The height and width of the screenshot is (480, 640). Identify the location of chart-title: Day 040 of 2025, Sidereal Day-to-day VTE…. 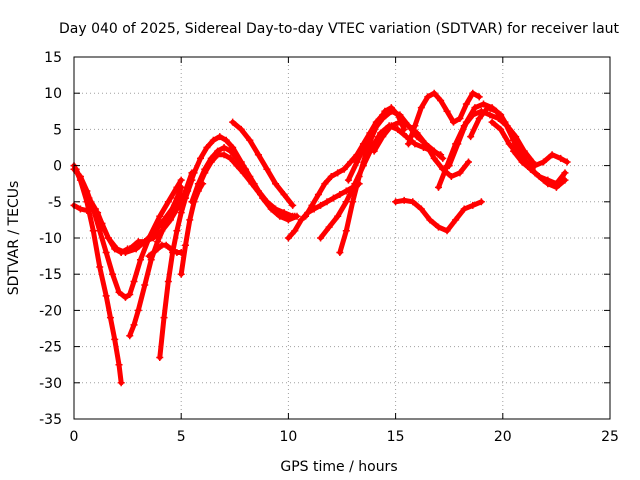
(339, 29).